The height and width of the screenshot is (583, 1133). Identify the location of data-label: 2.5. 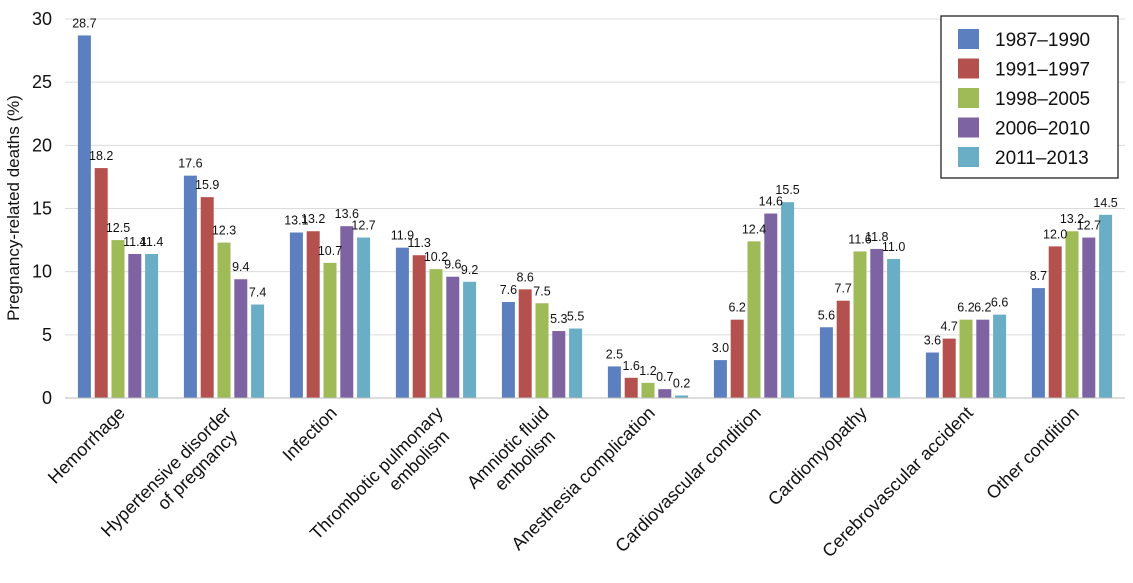
(614, 354).